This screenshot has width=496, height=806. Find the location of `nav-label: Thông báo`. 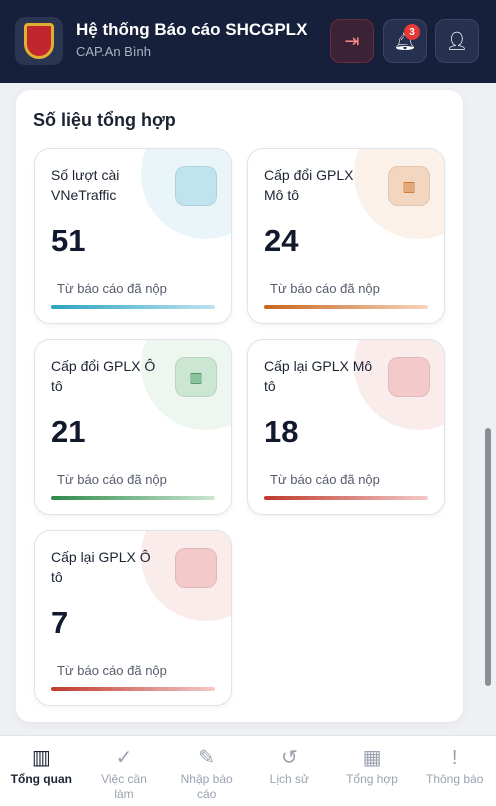

nav-label: Thông báo is located at coordinates (454, 779).